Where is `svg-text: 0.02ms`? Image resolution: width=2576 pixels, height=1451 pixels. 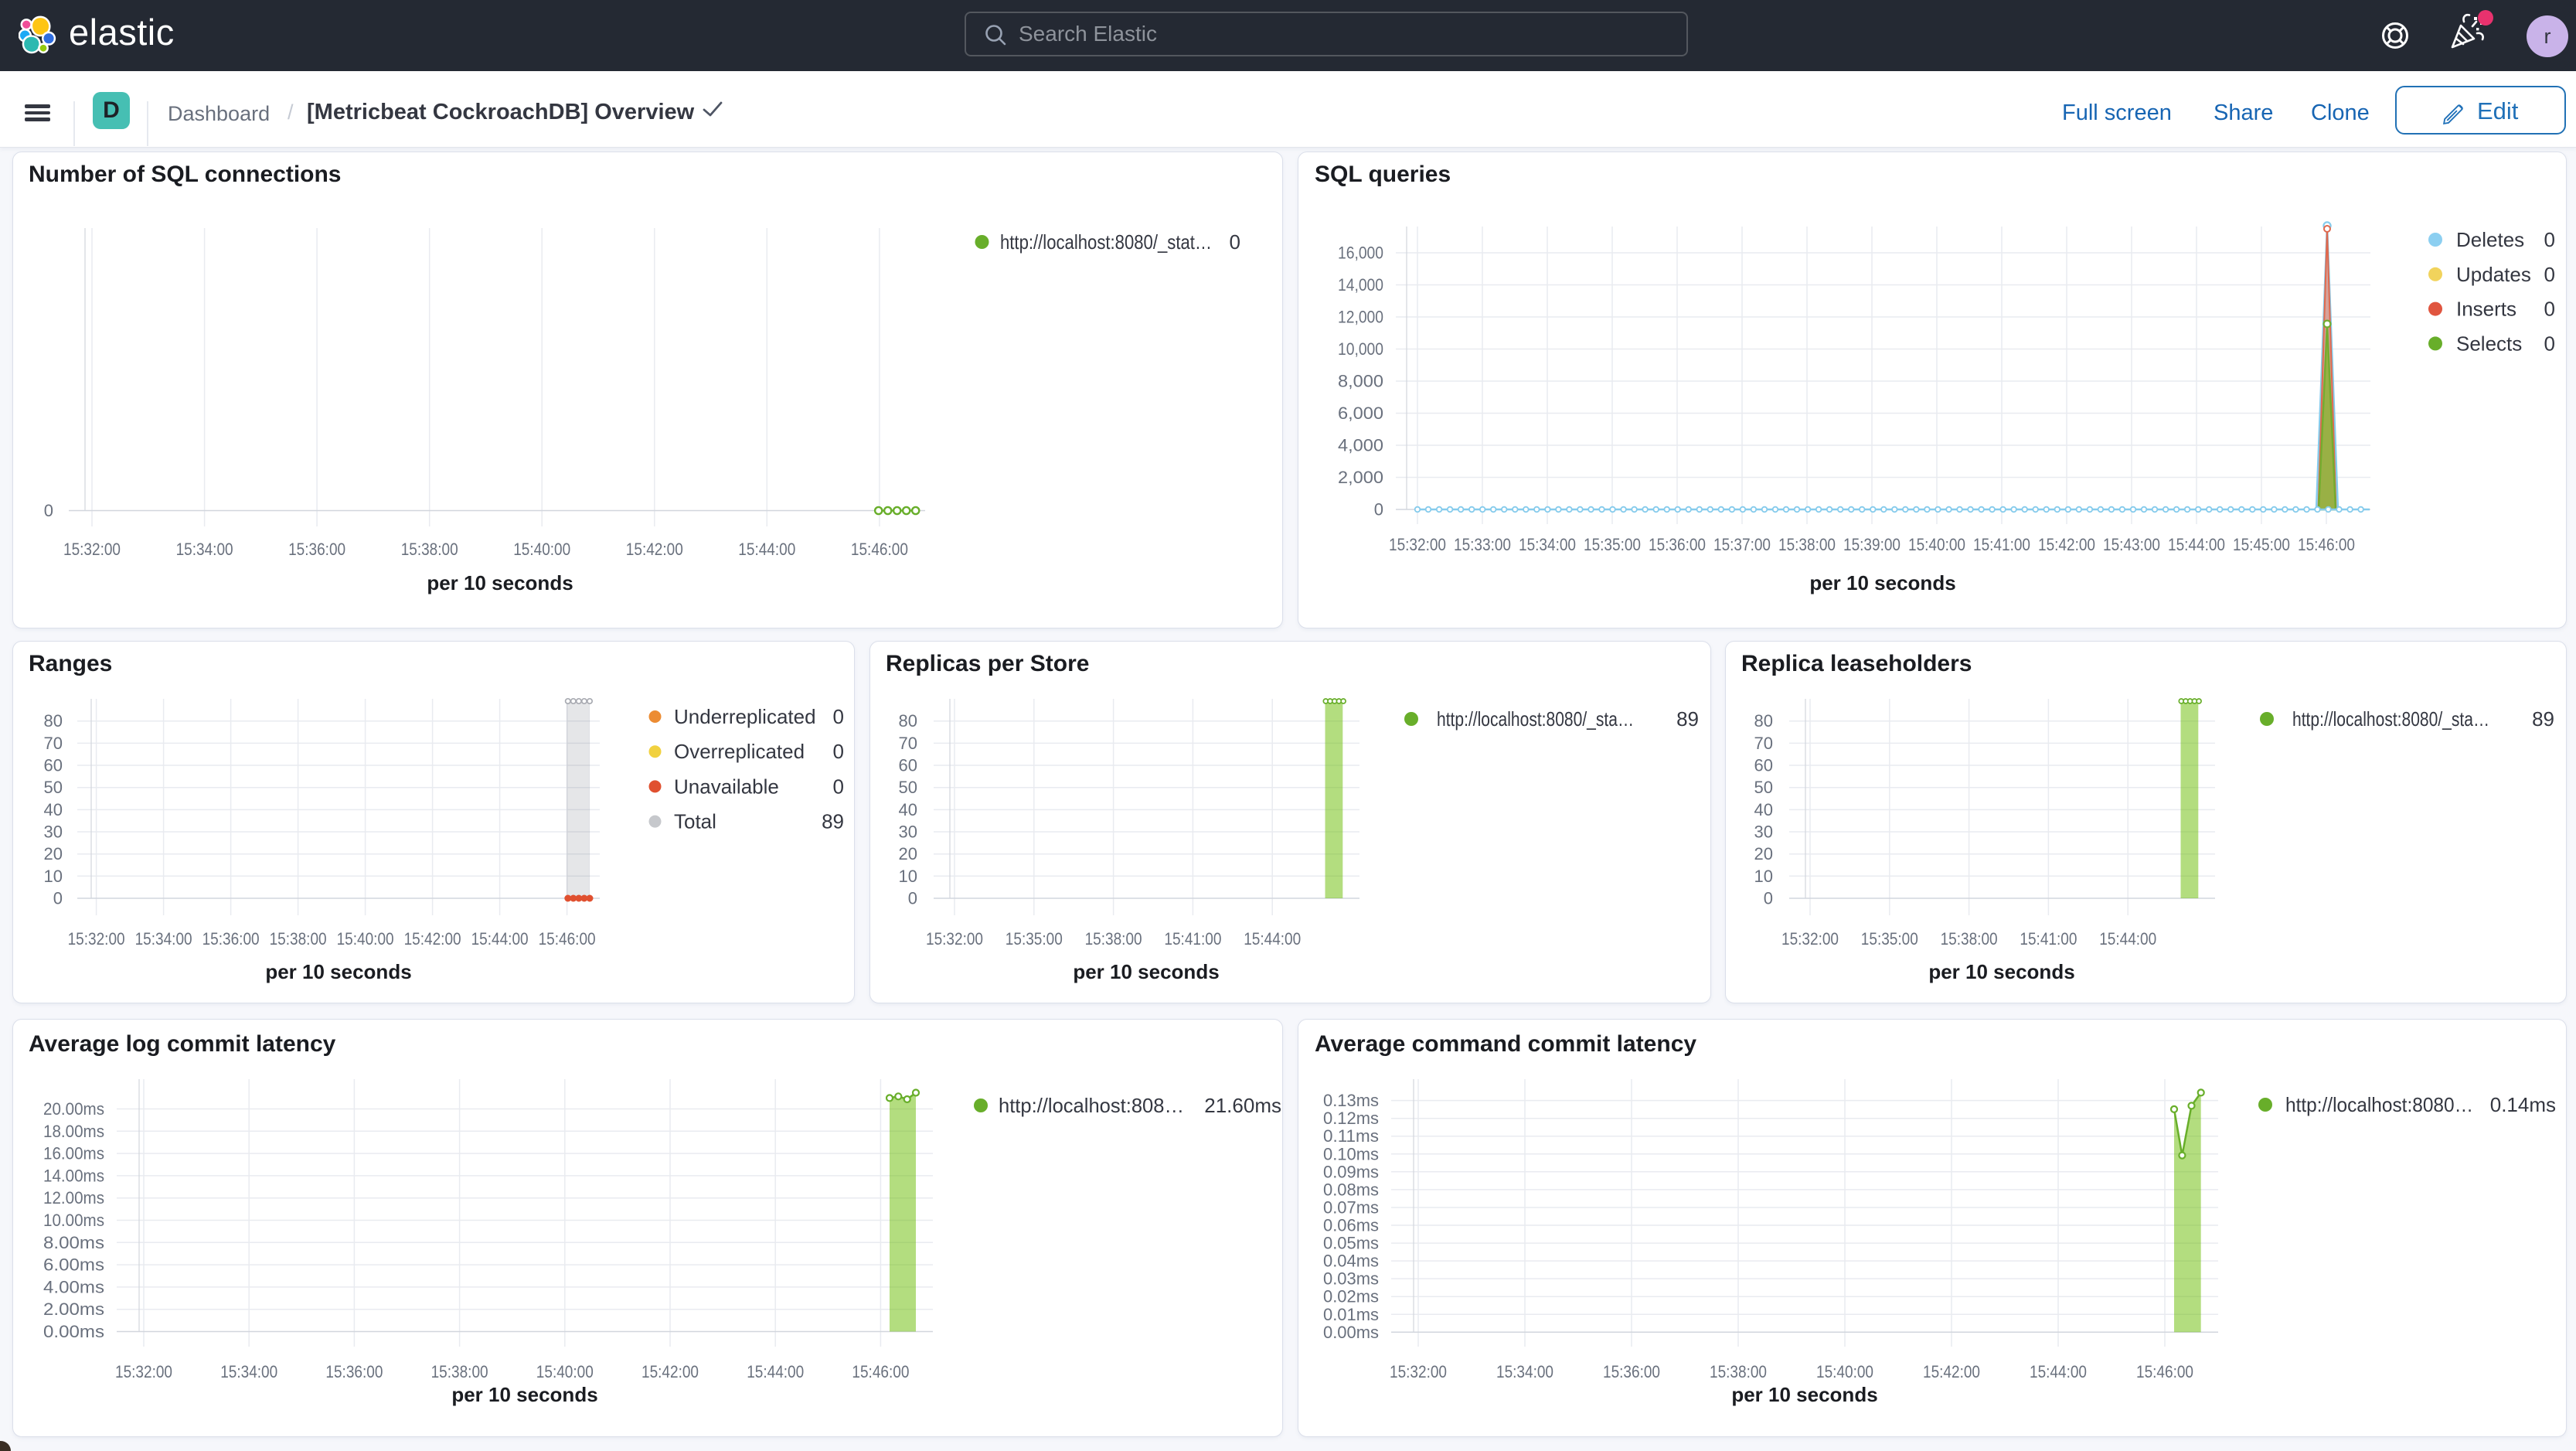
svg-text: 0.02ms is located at coordinates (1351, 1296).